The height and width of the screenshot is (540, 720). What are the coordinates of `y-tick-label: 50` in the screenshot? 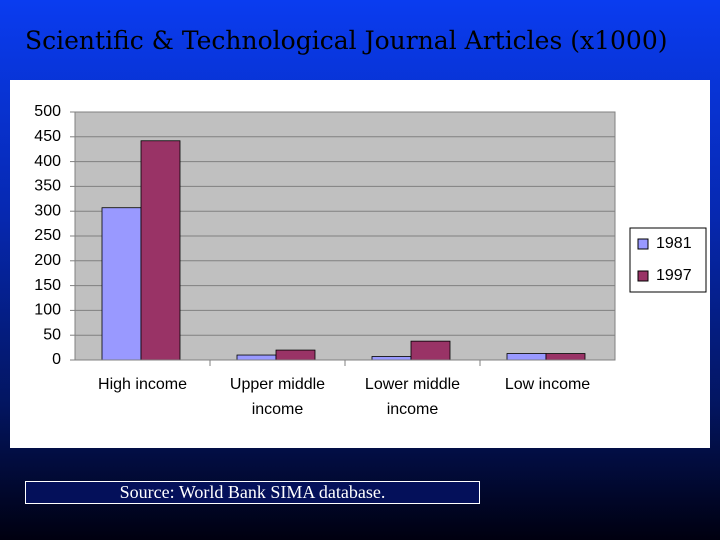 It's located at (52, 334).